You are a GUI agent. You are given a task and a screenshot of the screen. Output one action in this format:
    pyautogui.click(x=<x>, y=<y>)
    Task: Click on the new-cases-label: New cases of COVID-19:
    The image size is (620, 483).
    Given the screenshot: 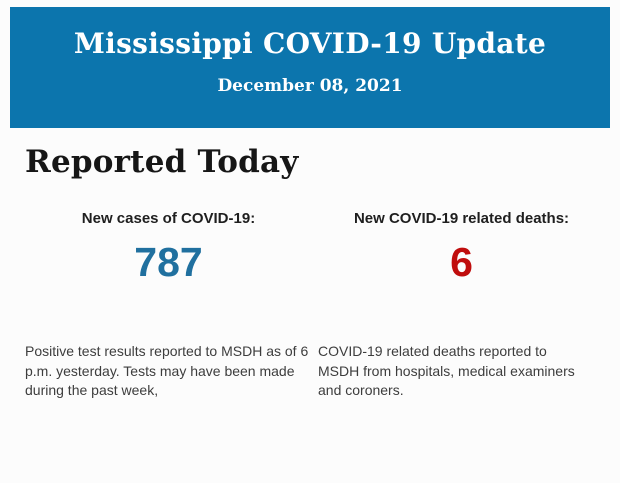 What is the action you would take?
    pyautogui.click(x=168, y=218)
    